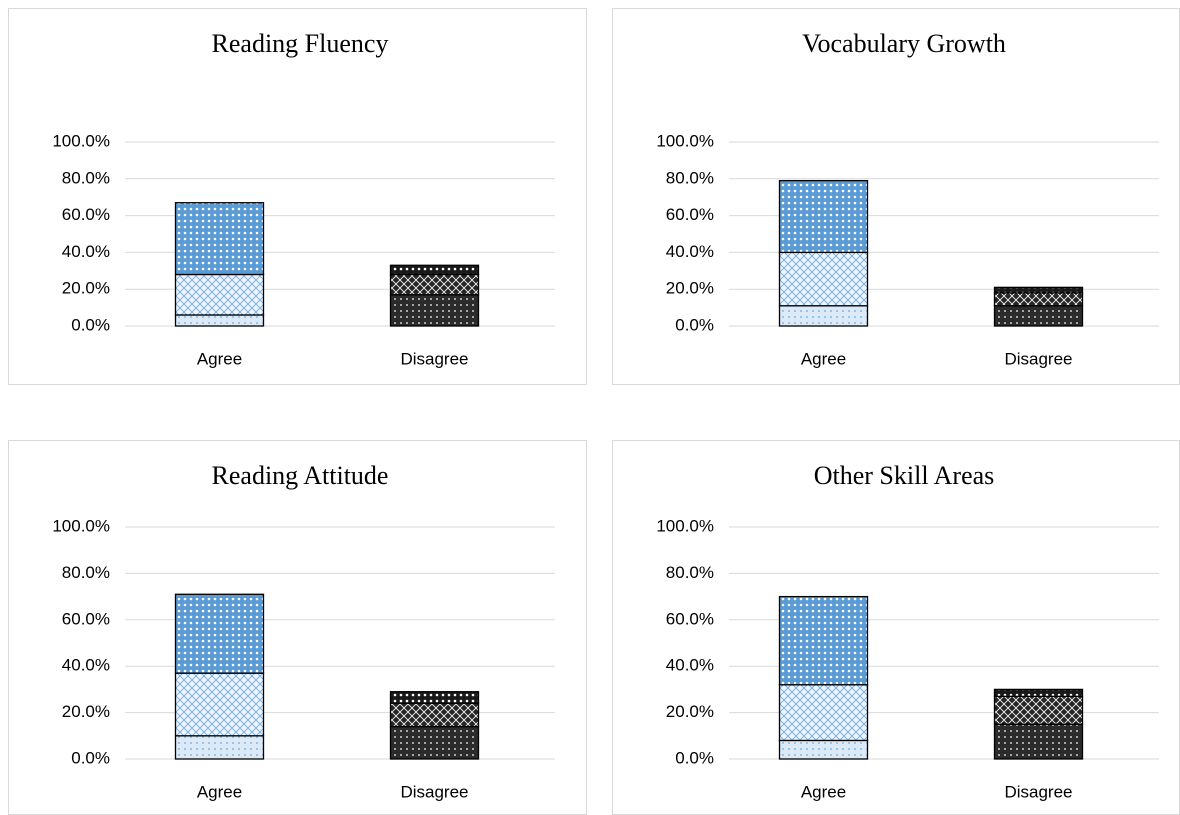 This screenshot has height=815, width=1180. I want to click on chart-title: Reading Fluency, so click(300, 43).